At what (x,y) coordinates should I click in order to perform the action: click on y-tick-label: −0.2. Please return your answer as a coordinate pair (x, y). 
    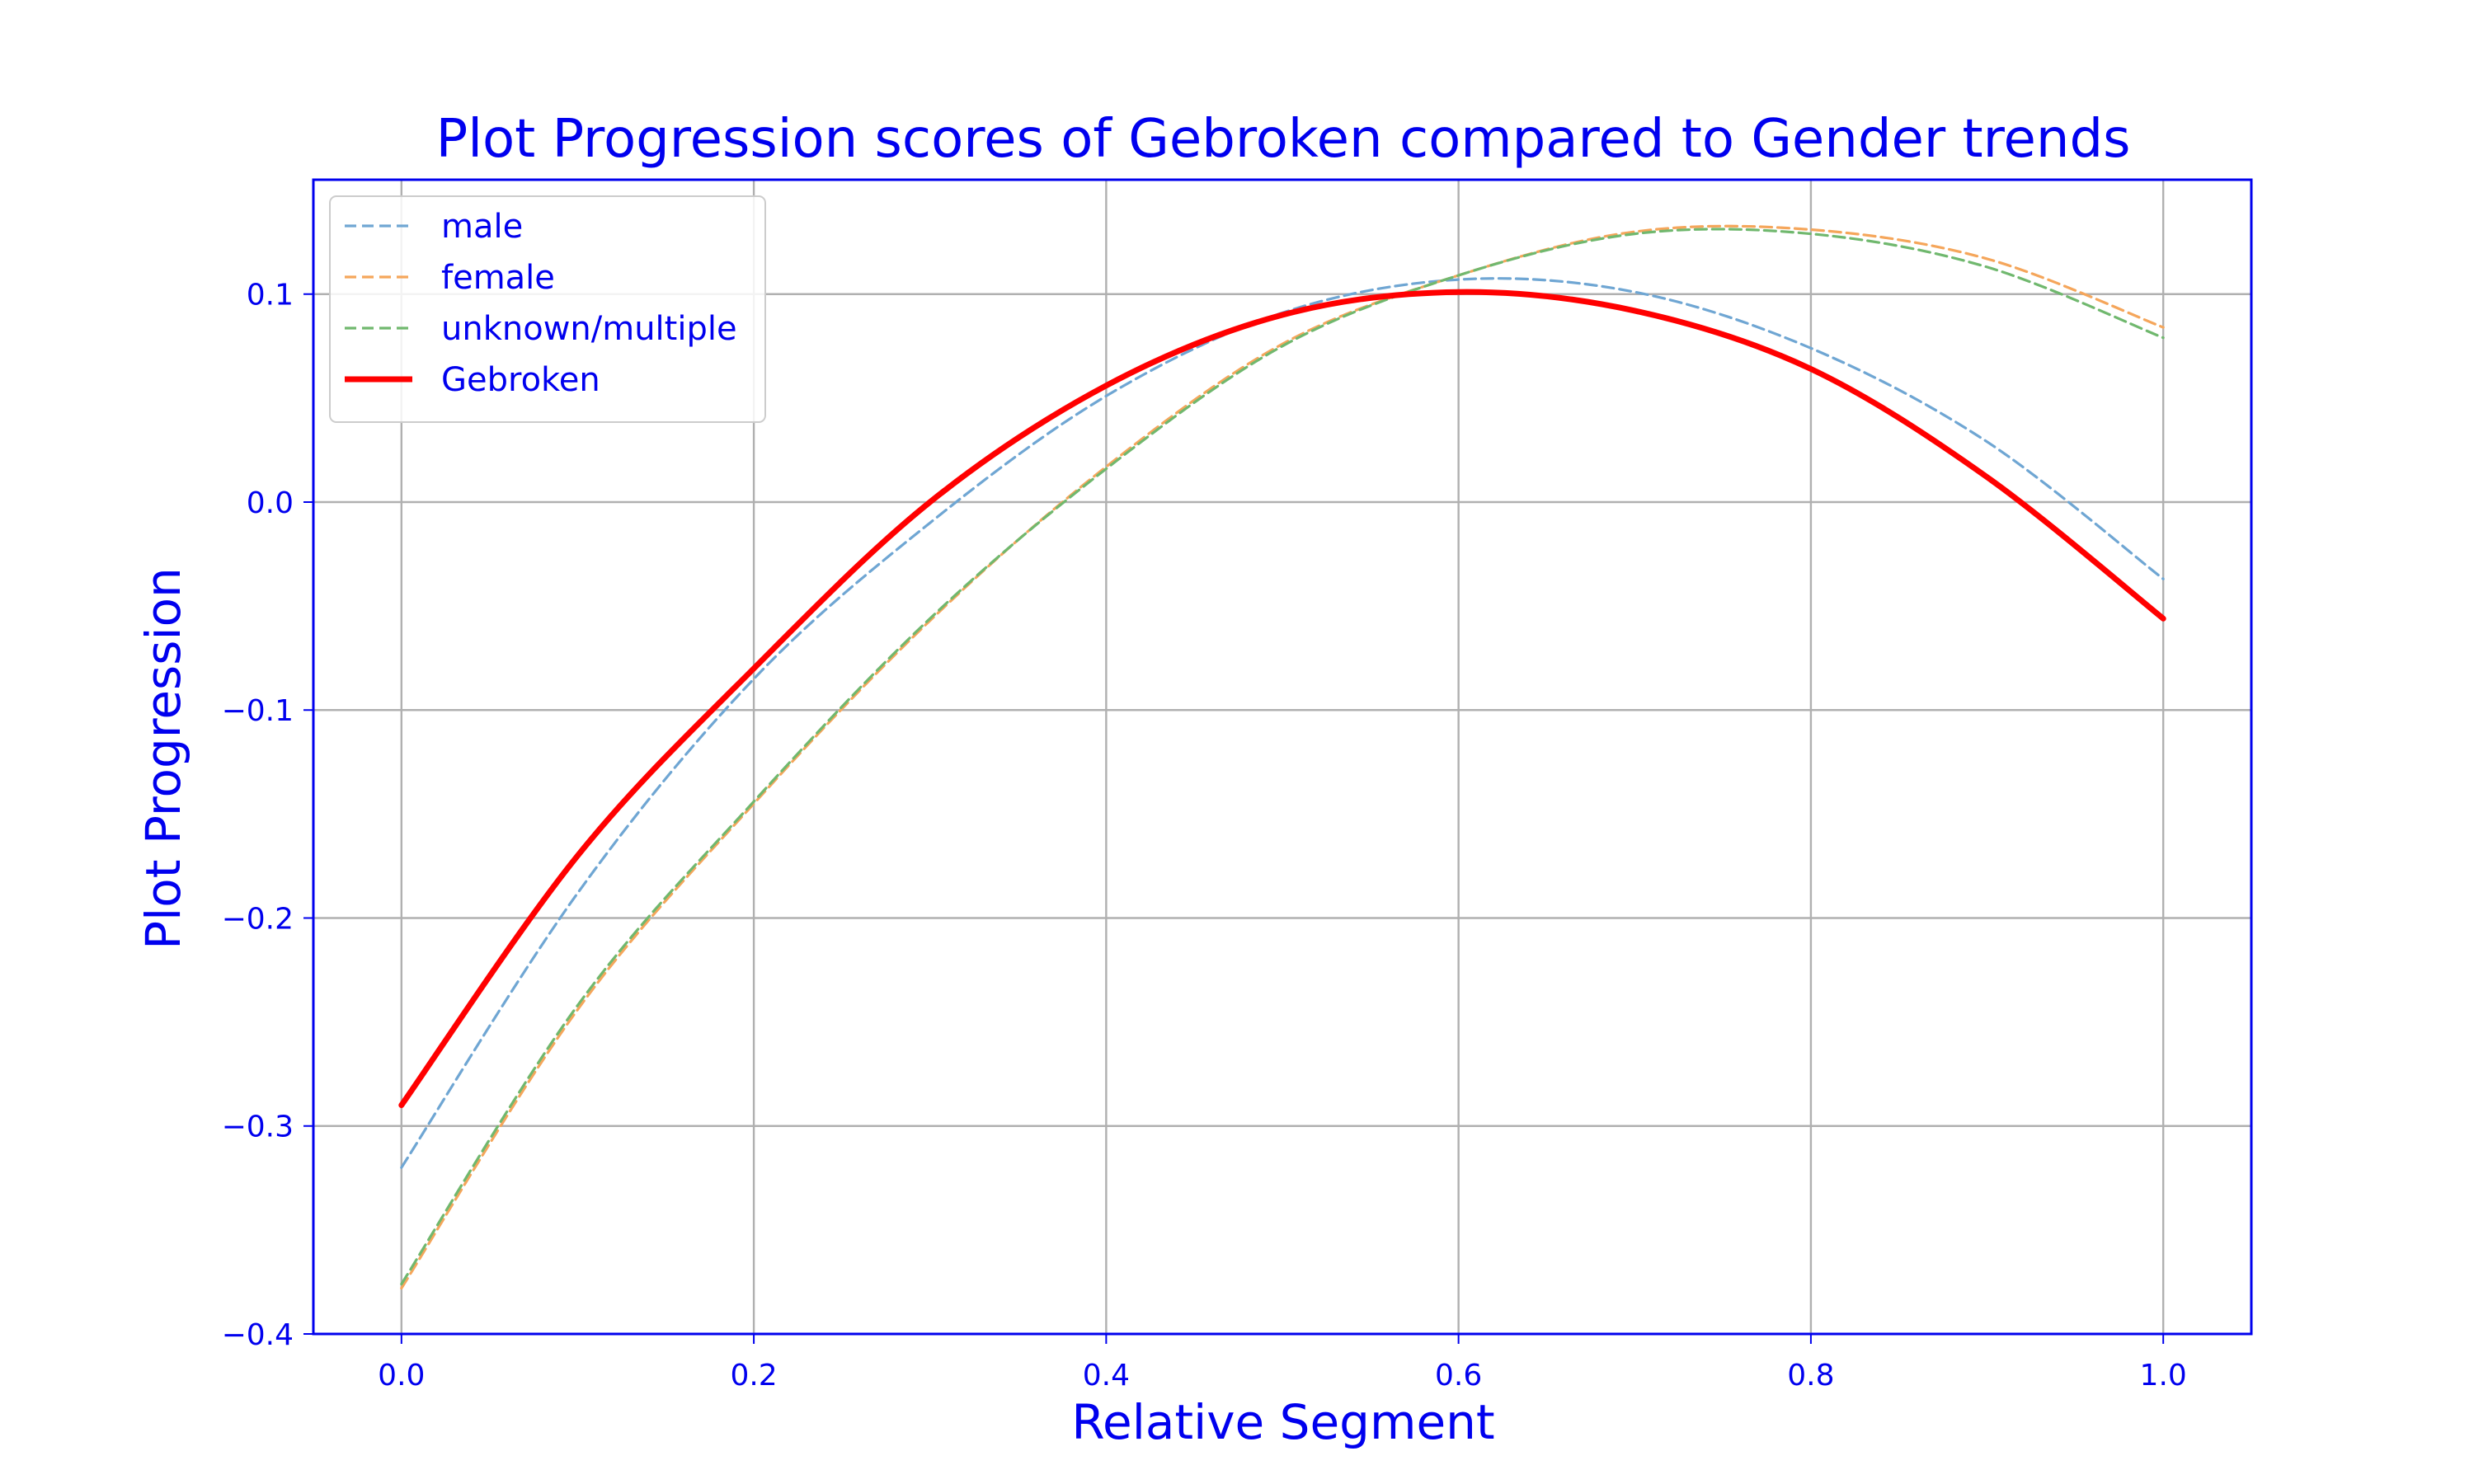
    Looking at the image, I should click on (258, 919).